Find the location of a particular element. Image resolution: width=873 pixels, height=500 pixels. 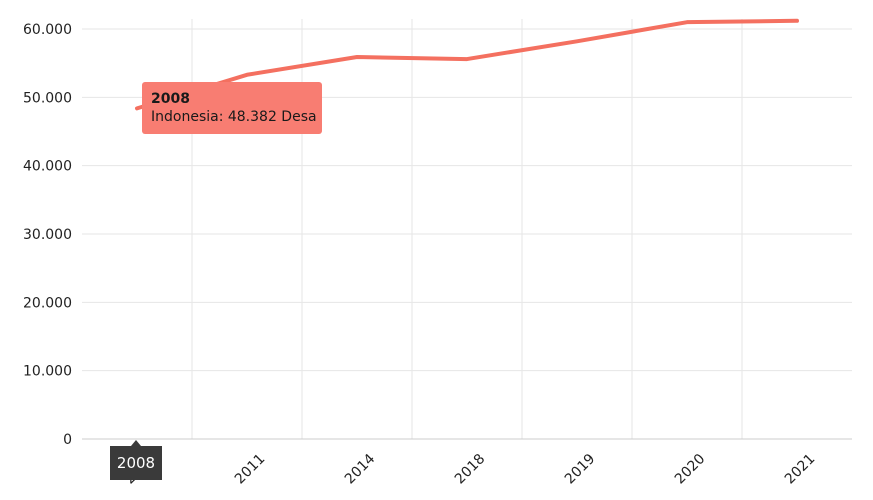

y-tick-label: 10.000 is located at coordinates (47, 372).